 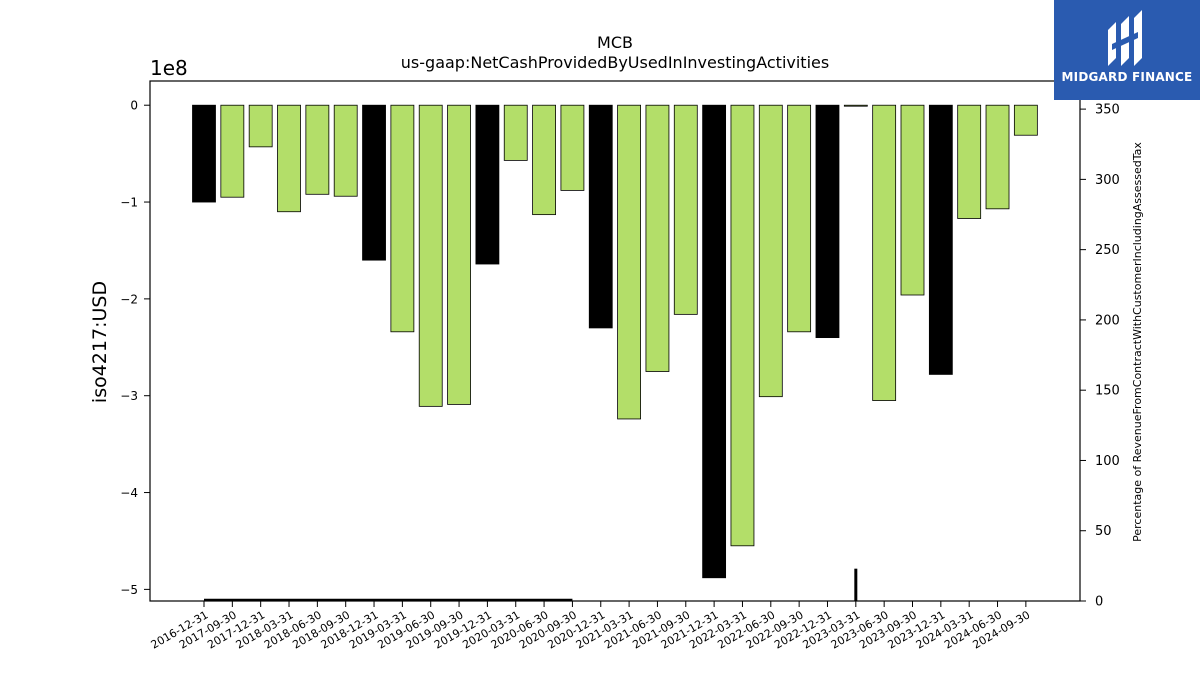 I want to click on y2-tick-label: 50, so click(x=1103, y=531).